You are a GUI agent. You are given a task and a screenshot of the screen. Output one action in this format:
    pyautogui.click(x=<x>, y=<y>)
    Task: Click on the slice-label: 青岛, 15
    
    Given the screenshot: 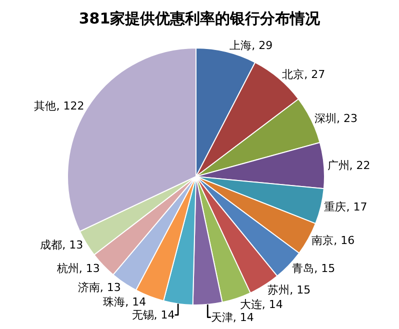 What is the action you would take?
    pyautogui.click(x=314, y=268)
    